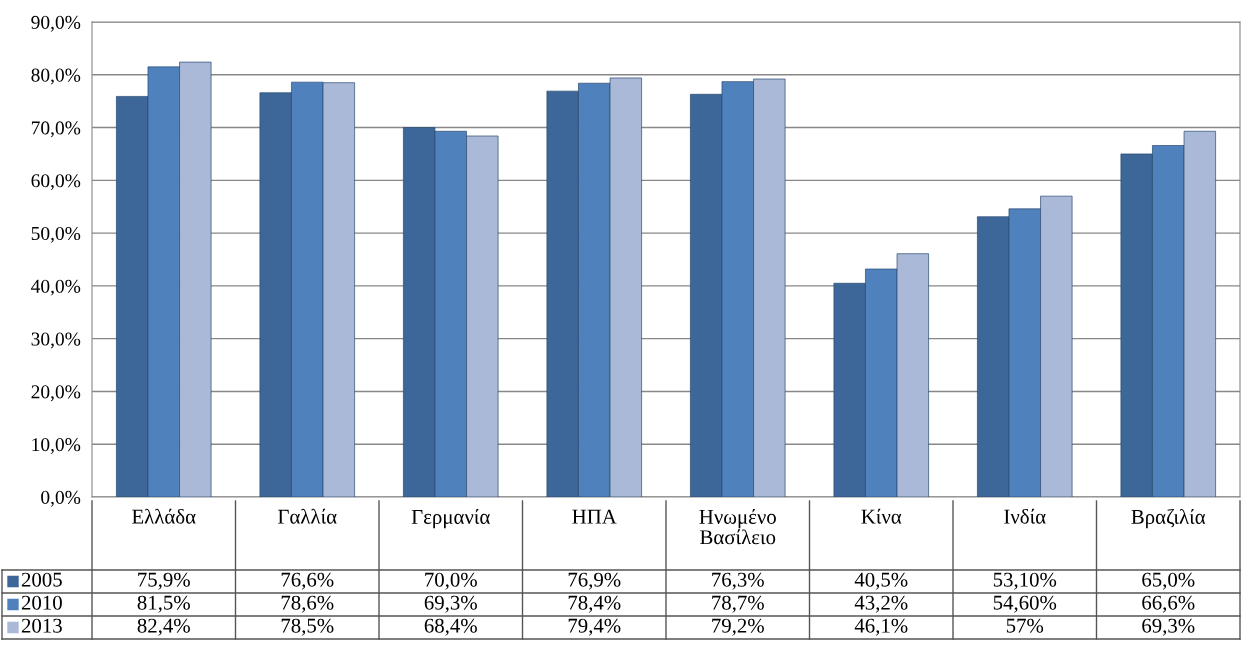  I want to click on y-tick-label: 0,0%, so click(61, 498).